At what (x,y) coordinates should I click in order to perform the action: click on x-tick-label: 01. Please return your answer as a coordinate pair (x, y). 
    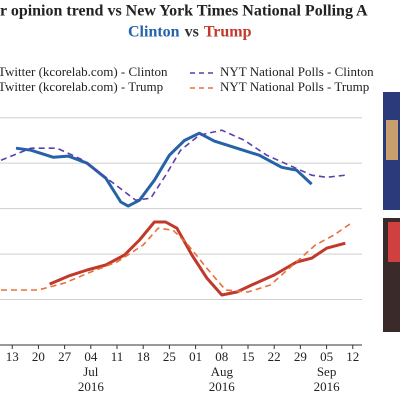
    Looking at the image, I should click on (195, 356).